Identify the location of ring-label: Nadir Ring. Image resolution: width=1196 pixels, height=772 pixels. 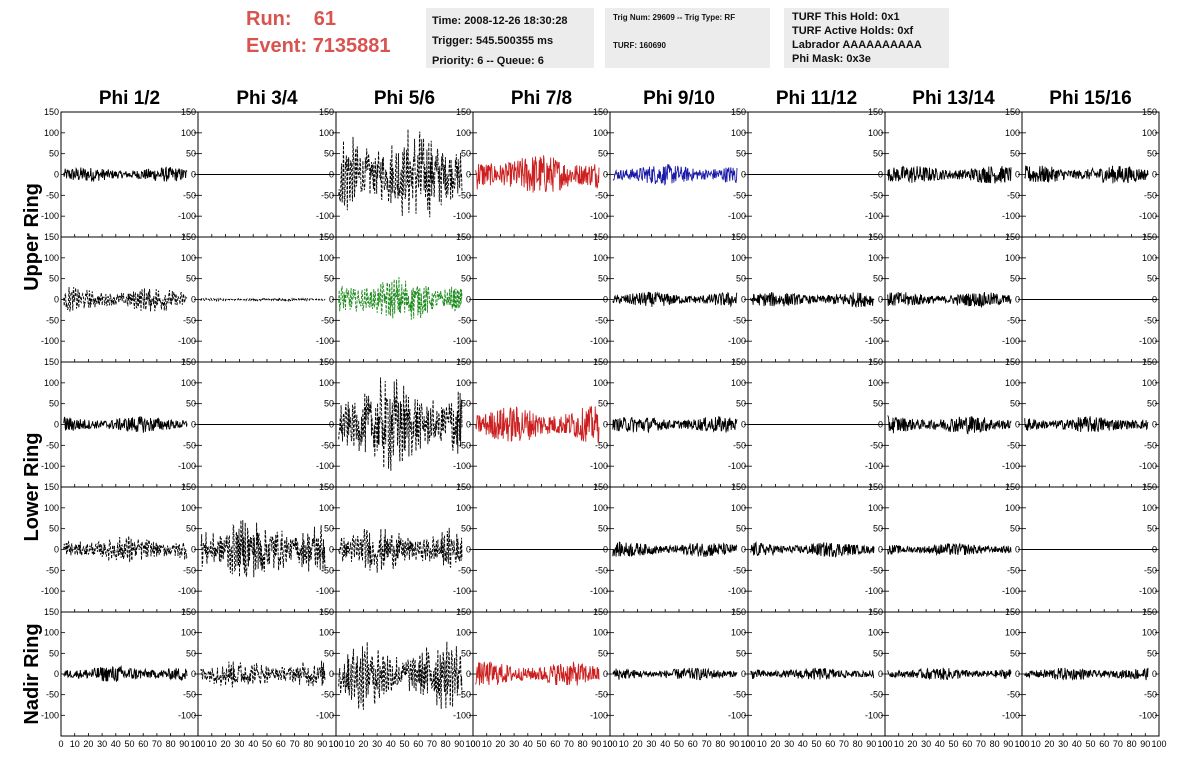
(32, 673).